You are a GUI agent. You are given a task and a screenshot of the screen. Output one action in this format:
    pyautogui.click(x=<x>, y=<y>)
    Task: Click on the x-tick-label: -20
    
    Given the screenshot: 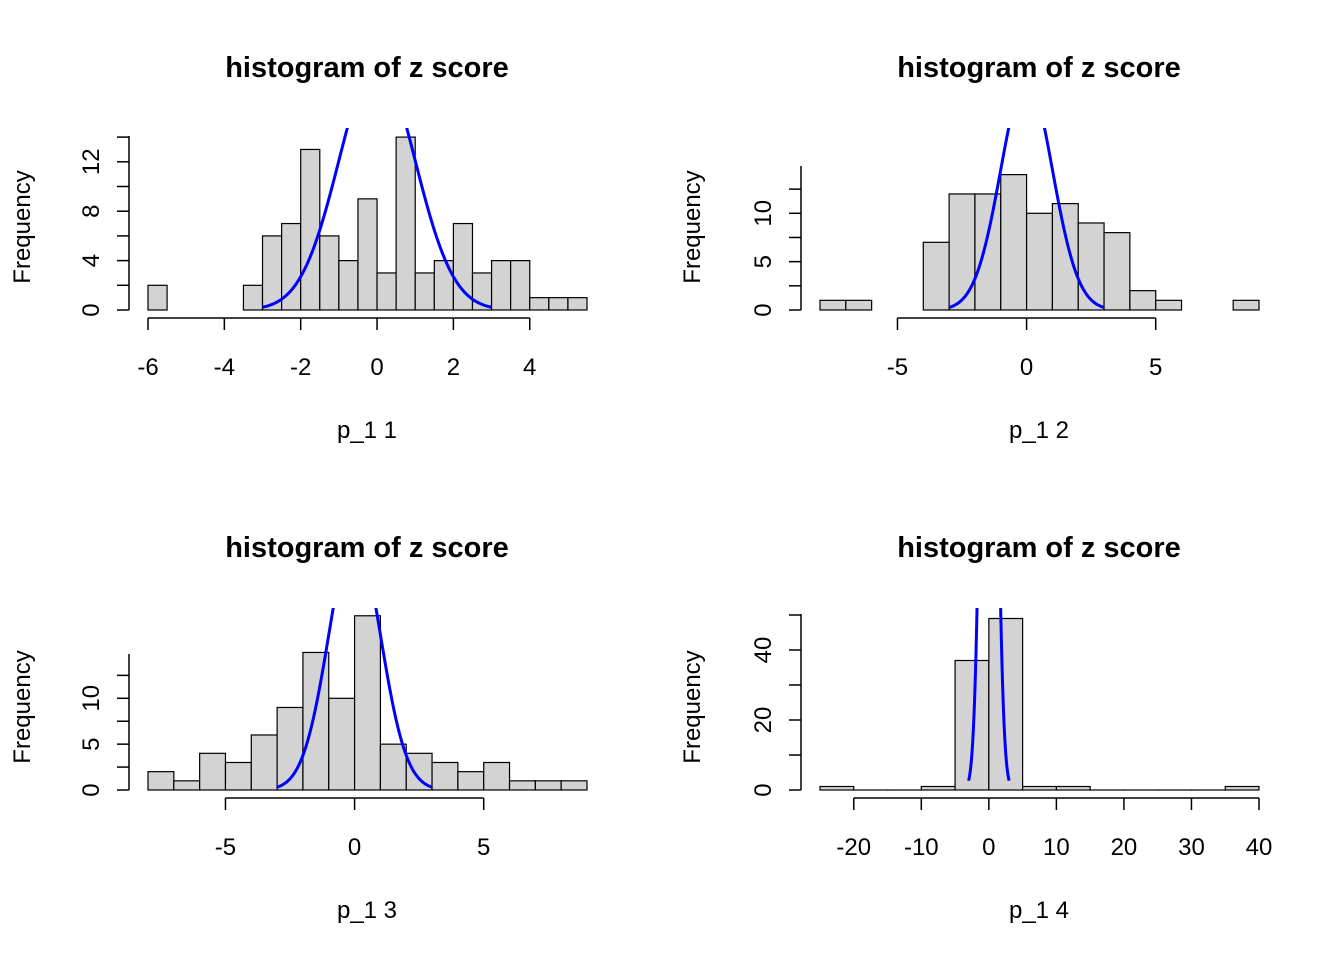 What is the action you would take?
    pyautogui.click(x=853, y=847)
    